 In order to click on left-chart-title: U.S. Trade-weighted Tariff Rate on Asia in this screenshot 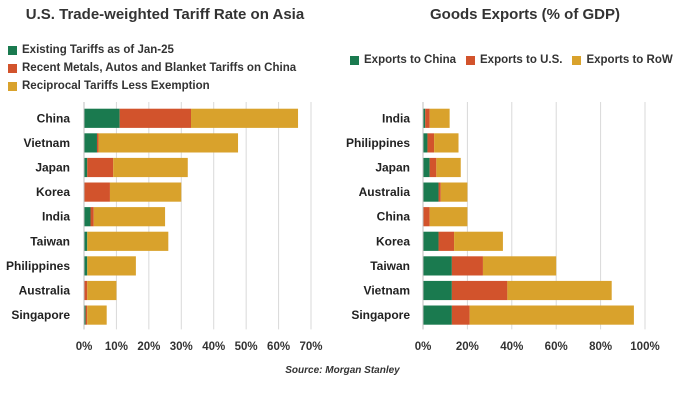, I will do `click(165, 14)`.